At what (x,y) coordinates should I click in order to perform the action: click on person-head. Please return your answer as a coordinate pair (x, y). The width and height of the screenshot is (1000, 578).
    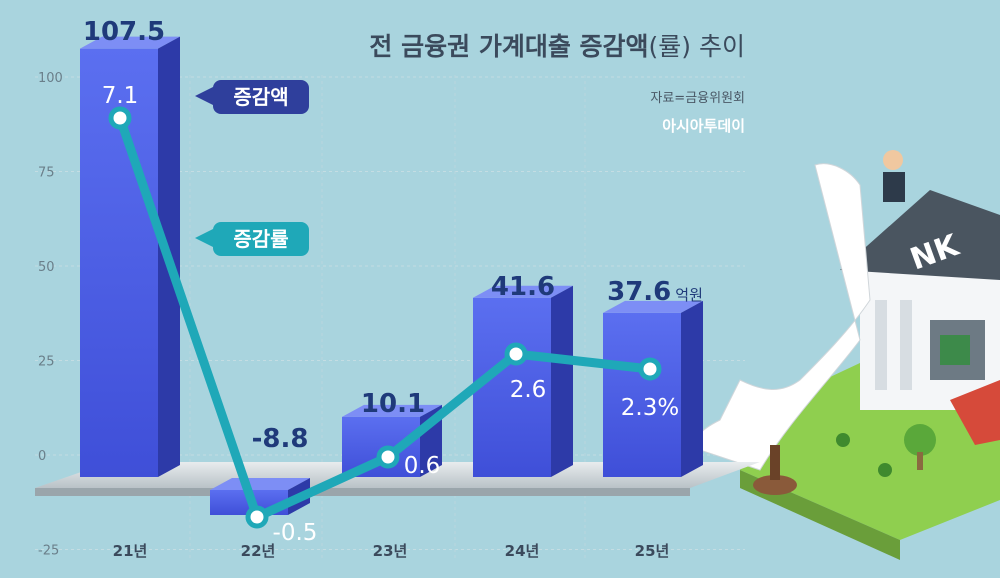
    Looking at the image, I should click on (893, 160).